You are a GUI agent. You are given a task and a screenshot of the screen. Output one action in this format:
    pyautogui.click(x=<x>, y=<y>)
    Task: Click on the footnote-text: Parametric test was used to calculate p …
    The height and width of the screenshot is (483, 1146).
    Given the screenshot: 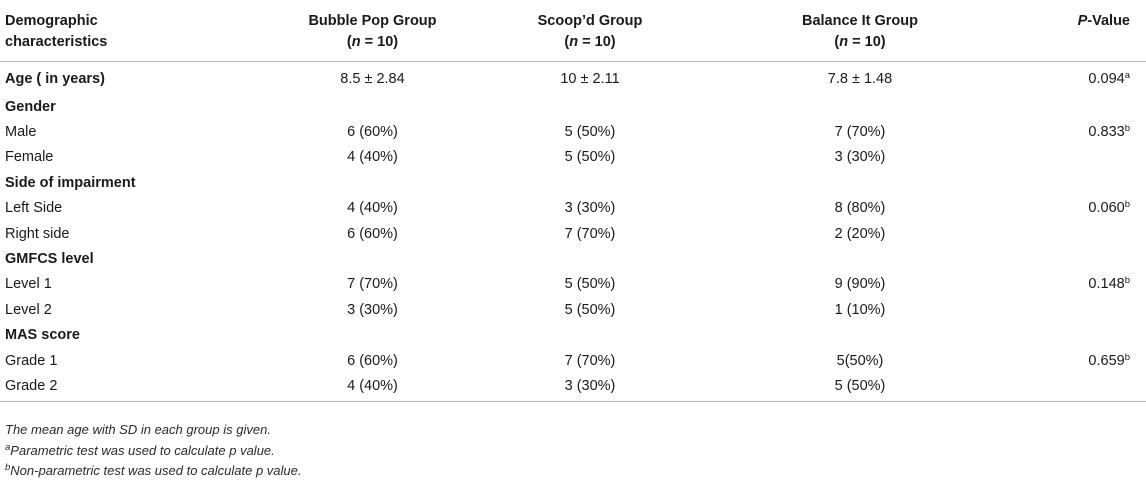 What is the action you would take?
    pyautogui.click(x=142, y=450)
    